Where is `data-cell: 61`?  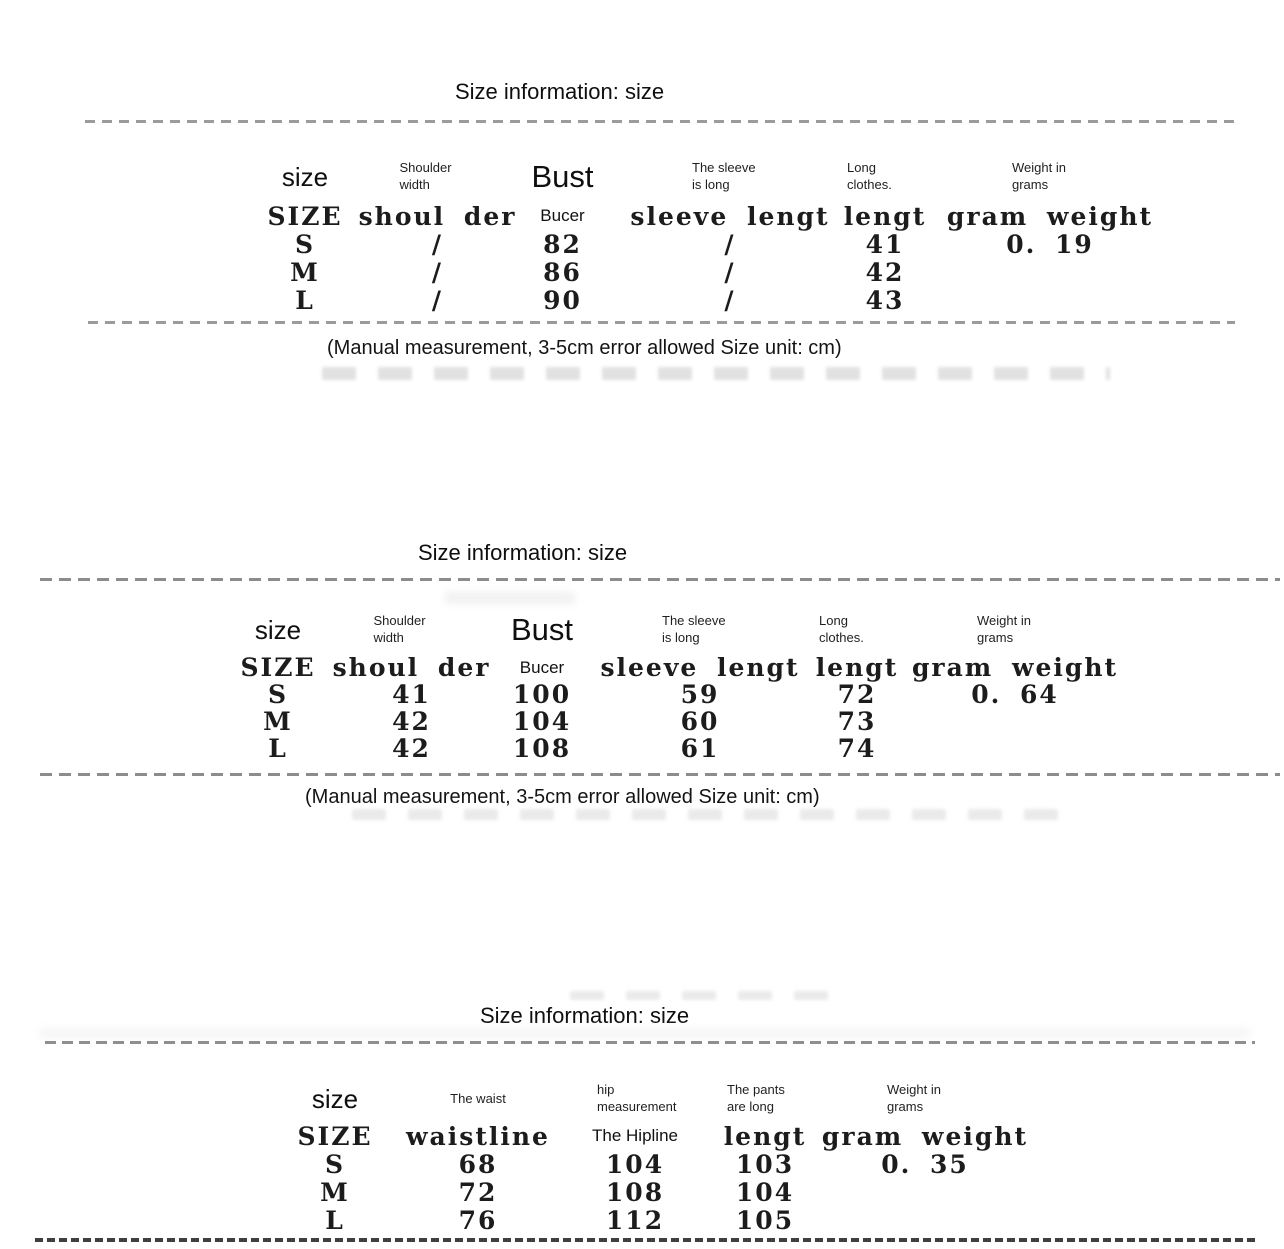
data-cell: 61 is located at coordinates (700, 748).